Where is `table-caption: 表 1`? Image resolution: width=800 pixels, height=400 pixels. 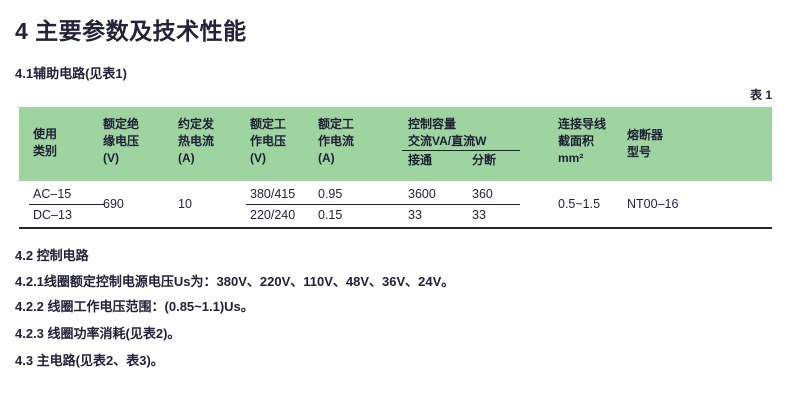
table-caption: 表 1 is located at coordinates (760, 95).